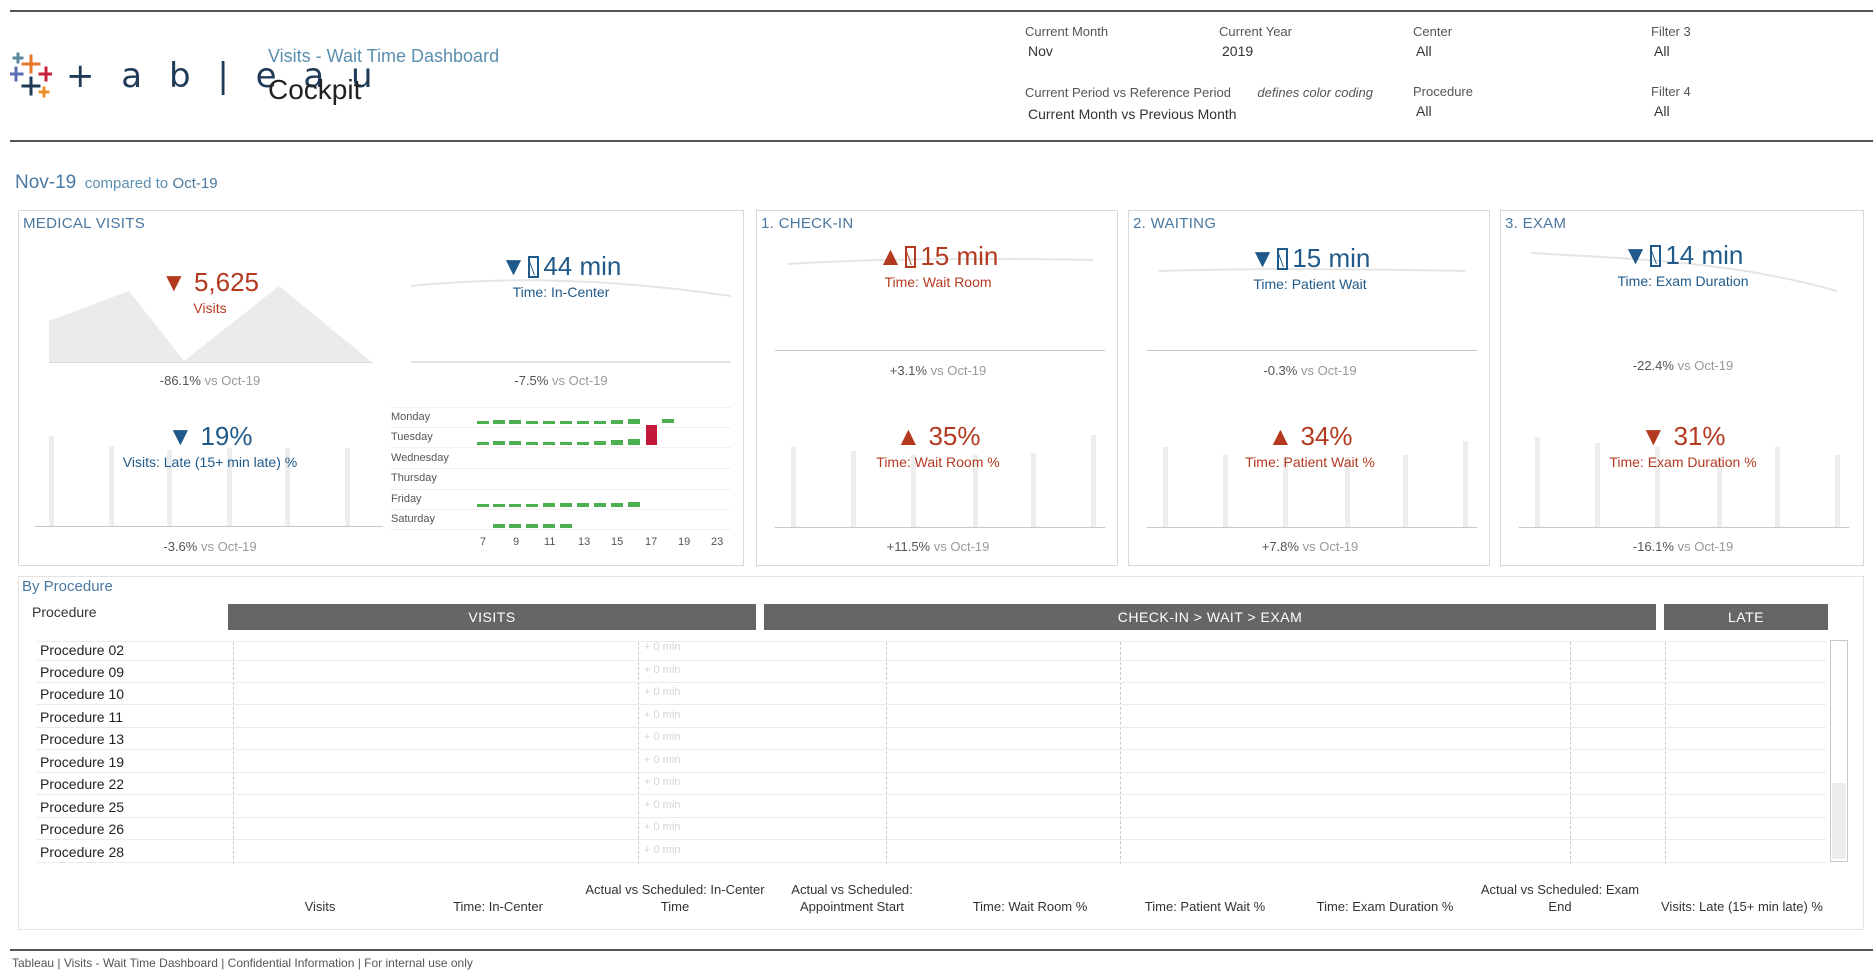 This screenshot has height=975, width=1873. I want to click on patient-wait-baseline, so click(1312, 350).